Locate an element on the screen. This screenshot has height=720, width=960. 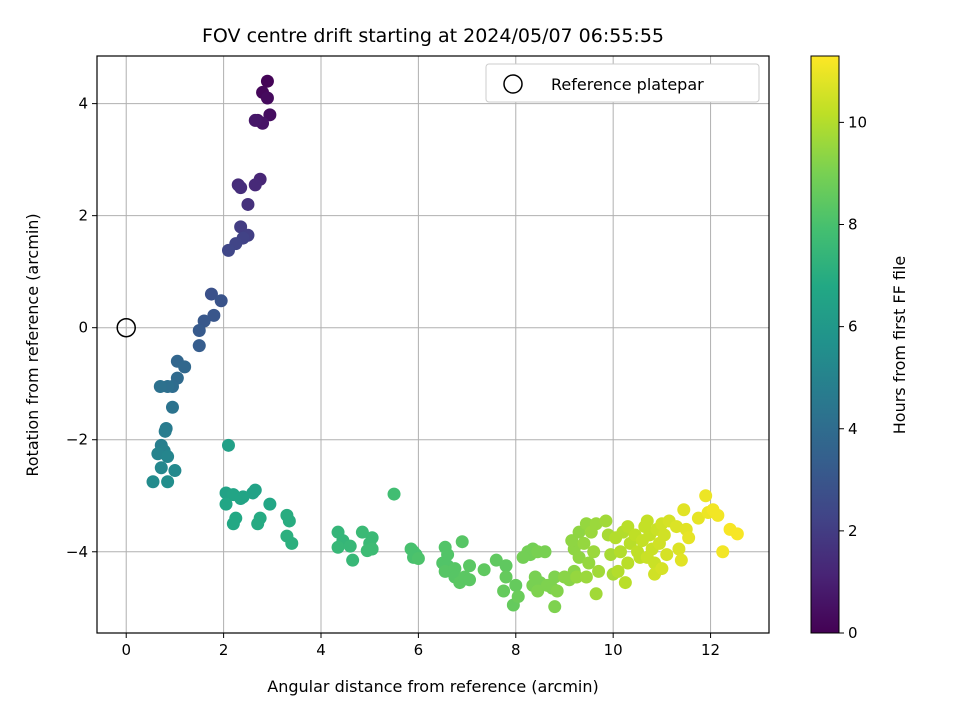
x-axis-label: Angular distance from reference (arcmin) is located at coordinates (432, 686).